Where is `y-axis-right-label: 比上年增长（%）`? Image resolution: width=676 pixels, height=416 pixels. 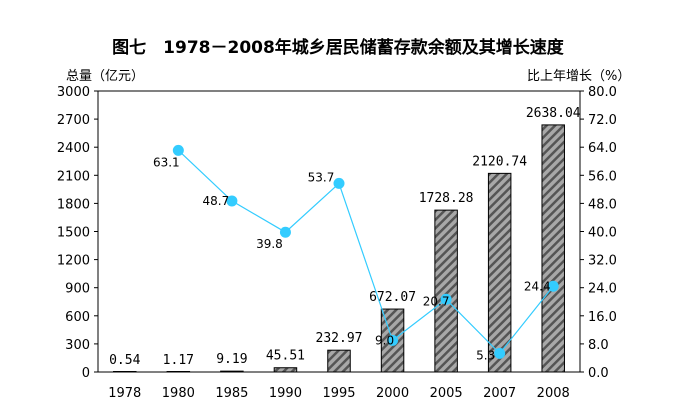 y-axis-right-label: 比上年增长（%） is located at coordinates (578, 76).